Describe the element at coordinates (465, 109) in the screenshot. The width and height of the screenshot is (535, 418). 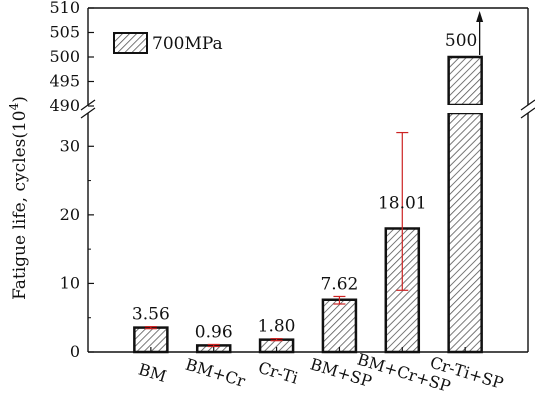
I see `bar-break-gap` at that location.